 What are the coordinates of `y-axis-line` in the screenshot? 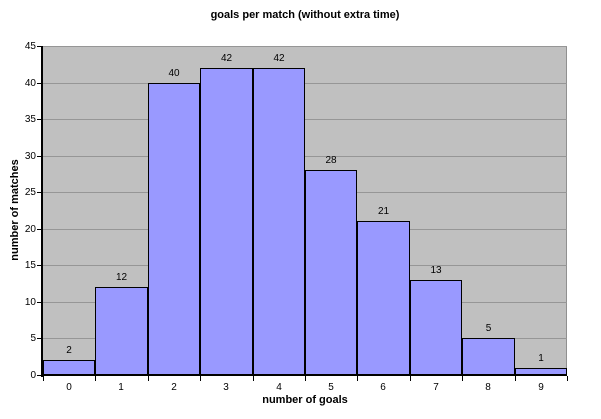 It's located at (42, 211).